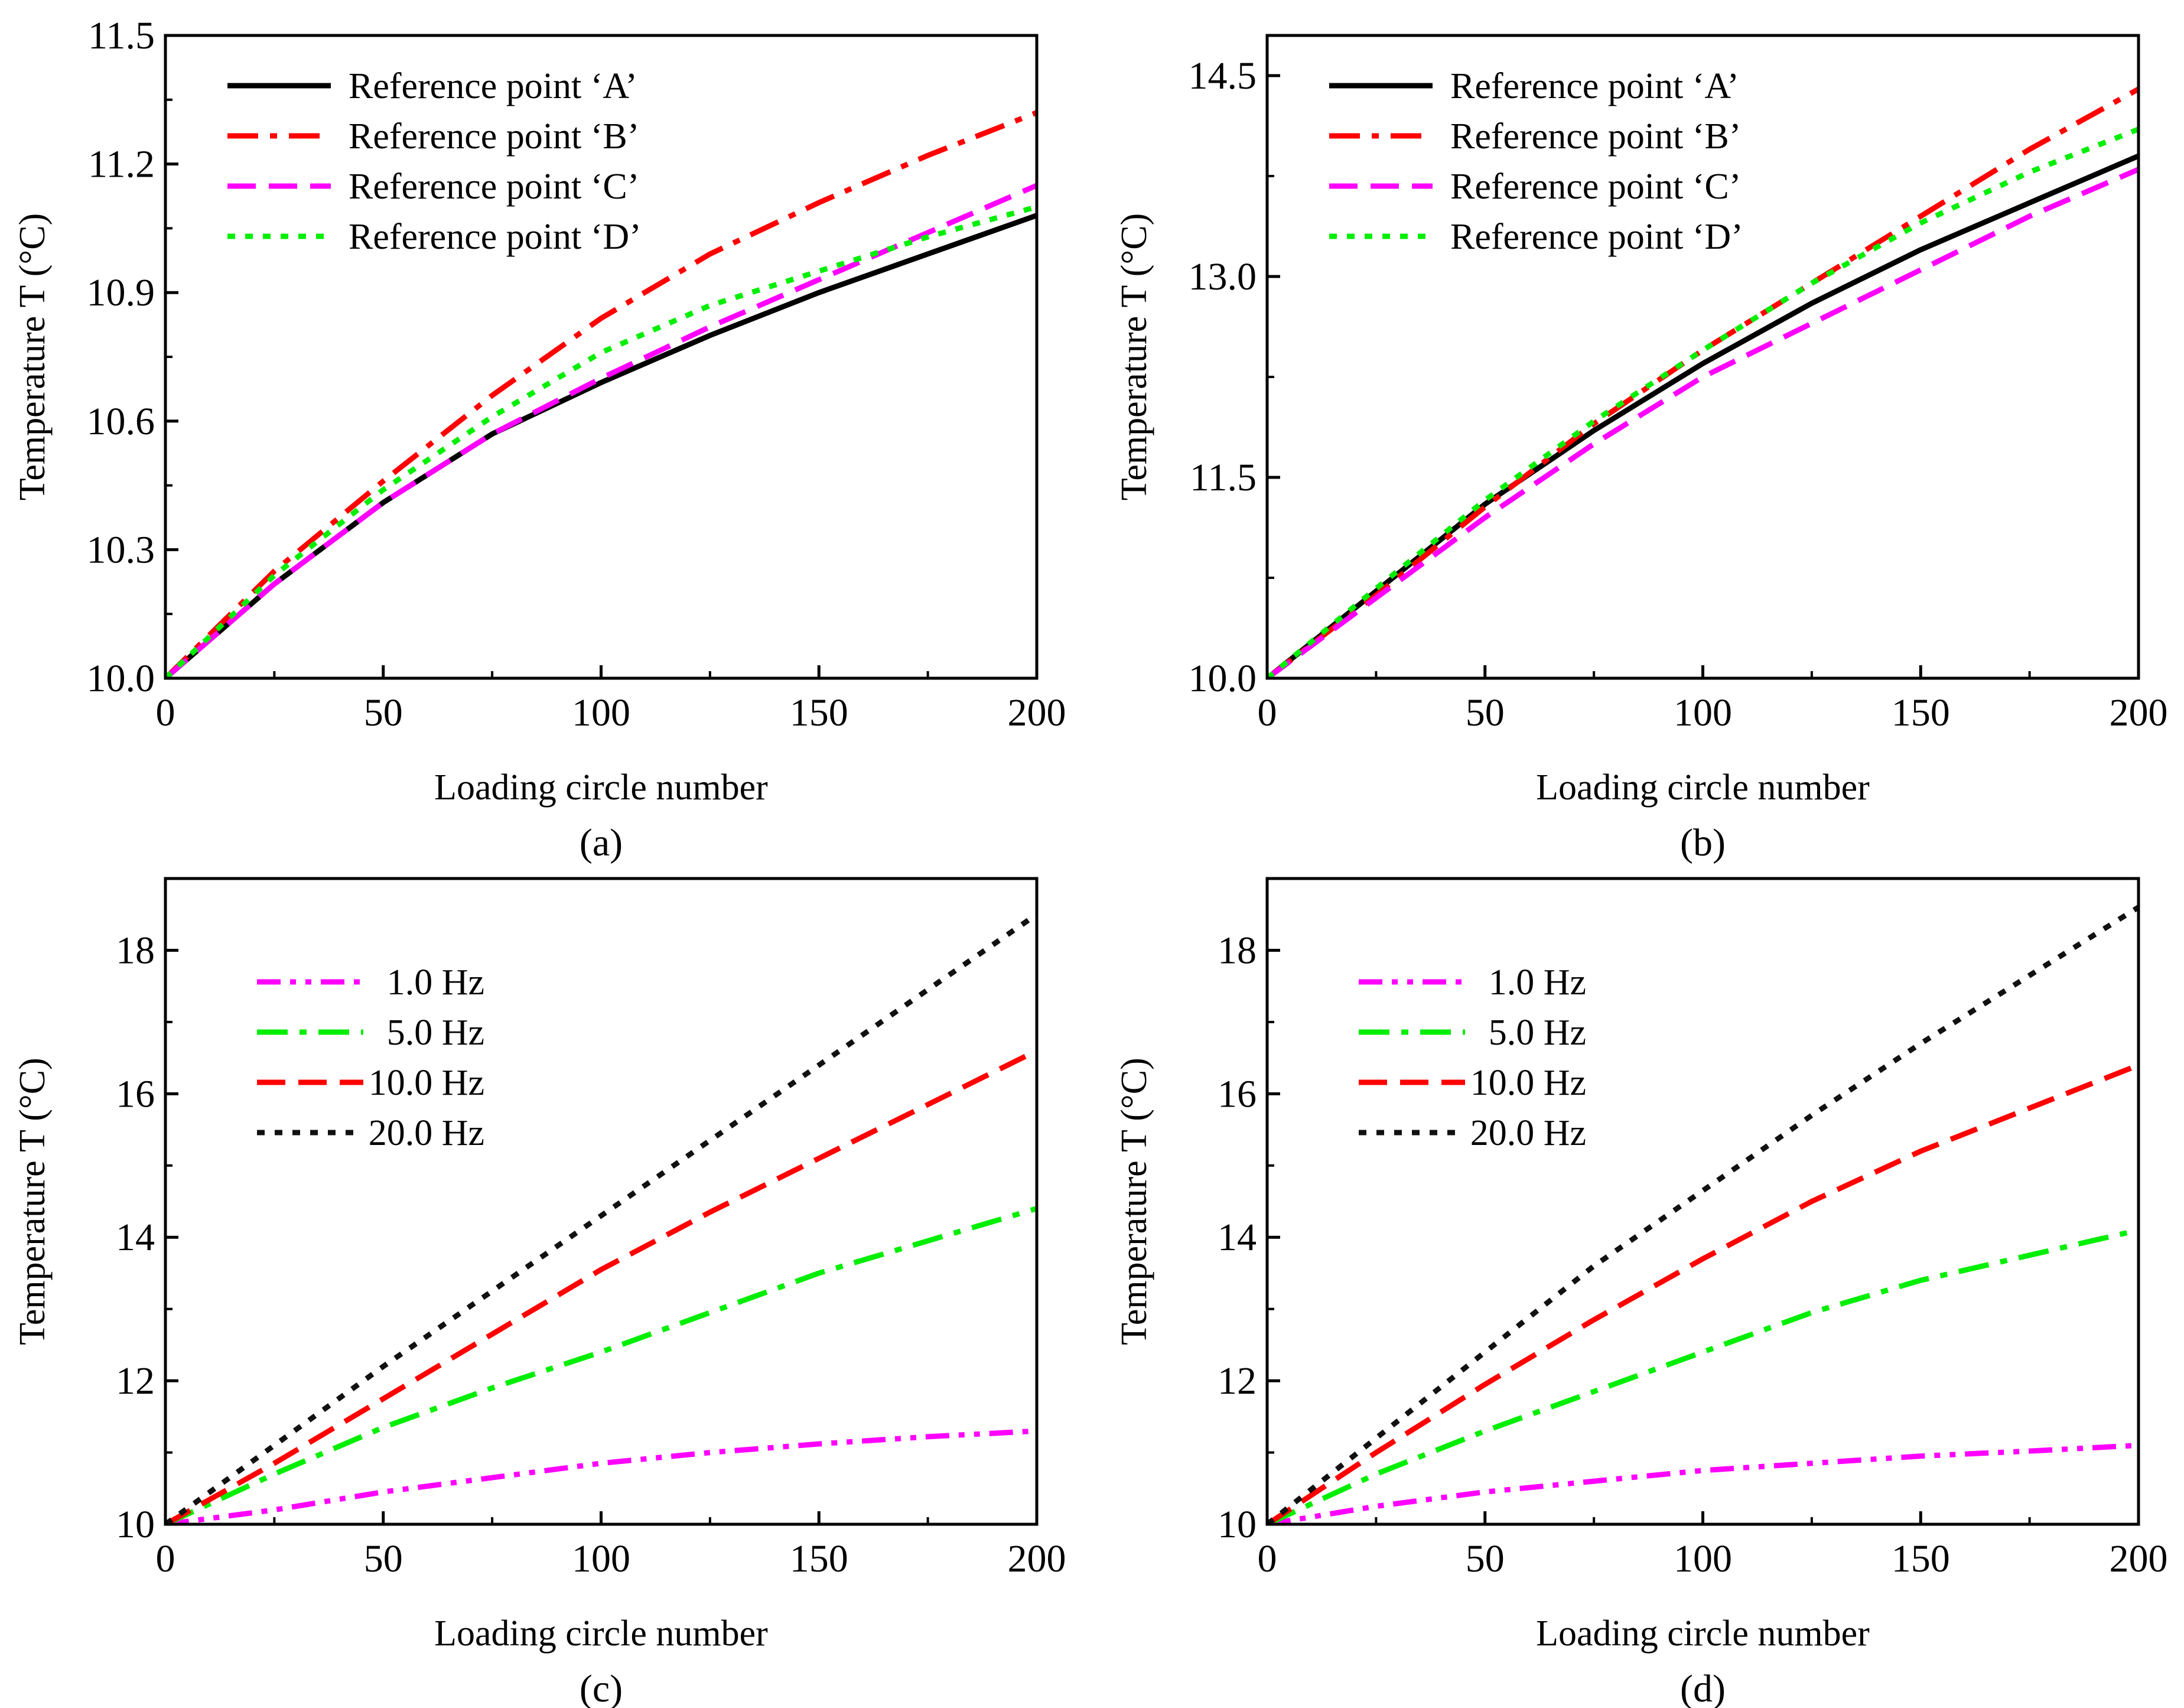 The image size is (2184, 1708). Describe the element at coordinates (1703, 1687) in the screenshot. I see `panel-label: (d)` at that location.